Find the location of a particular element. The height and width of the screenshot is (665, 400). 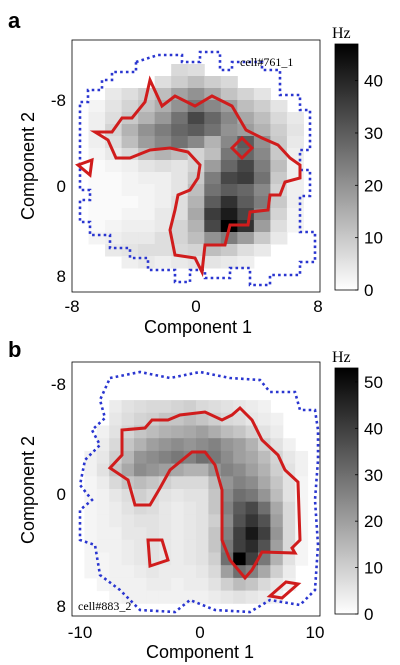

panel-a-letter: a is located at coordinates (14, 20).